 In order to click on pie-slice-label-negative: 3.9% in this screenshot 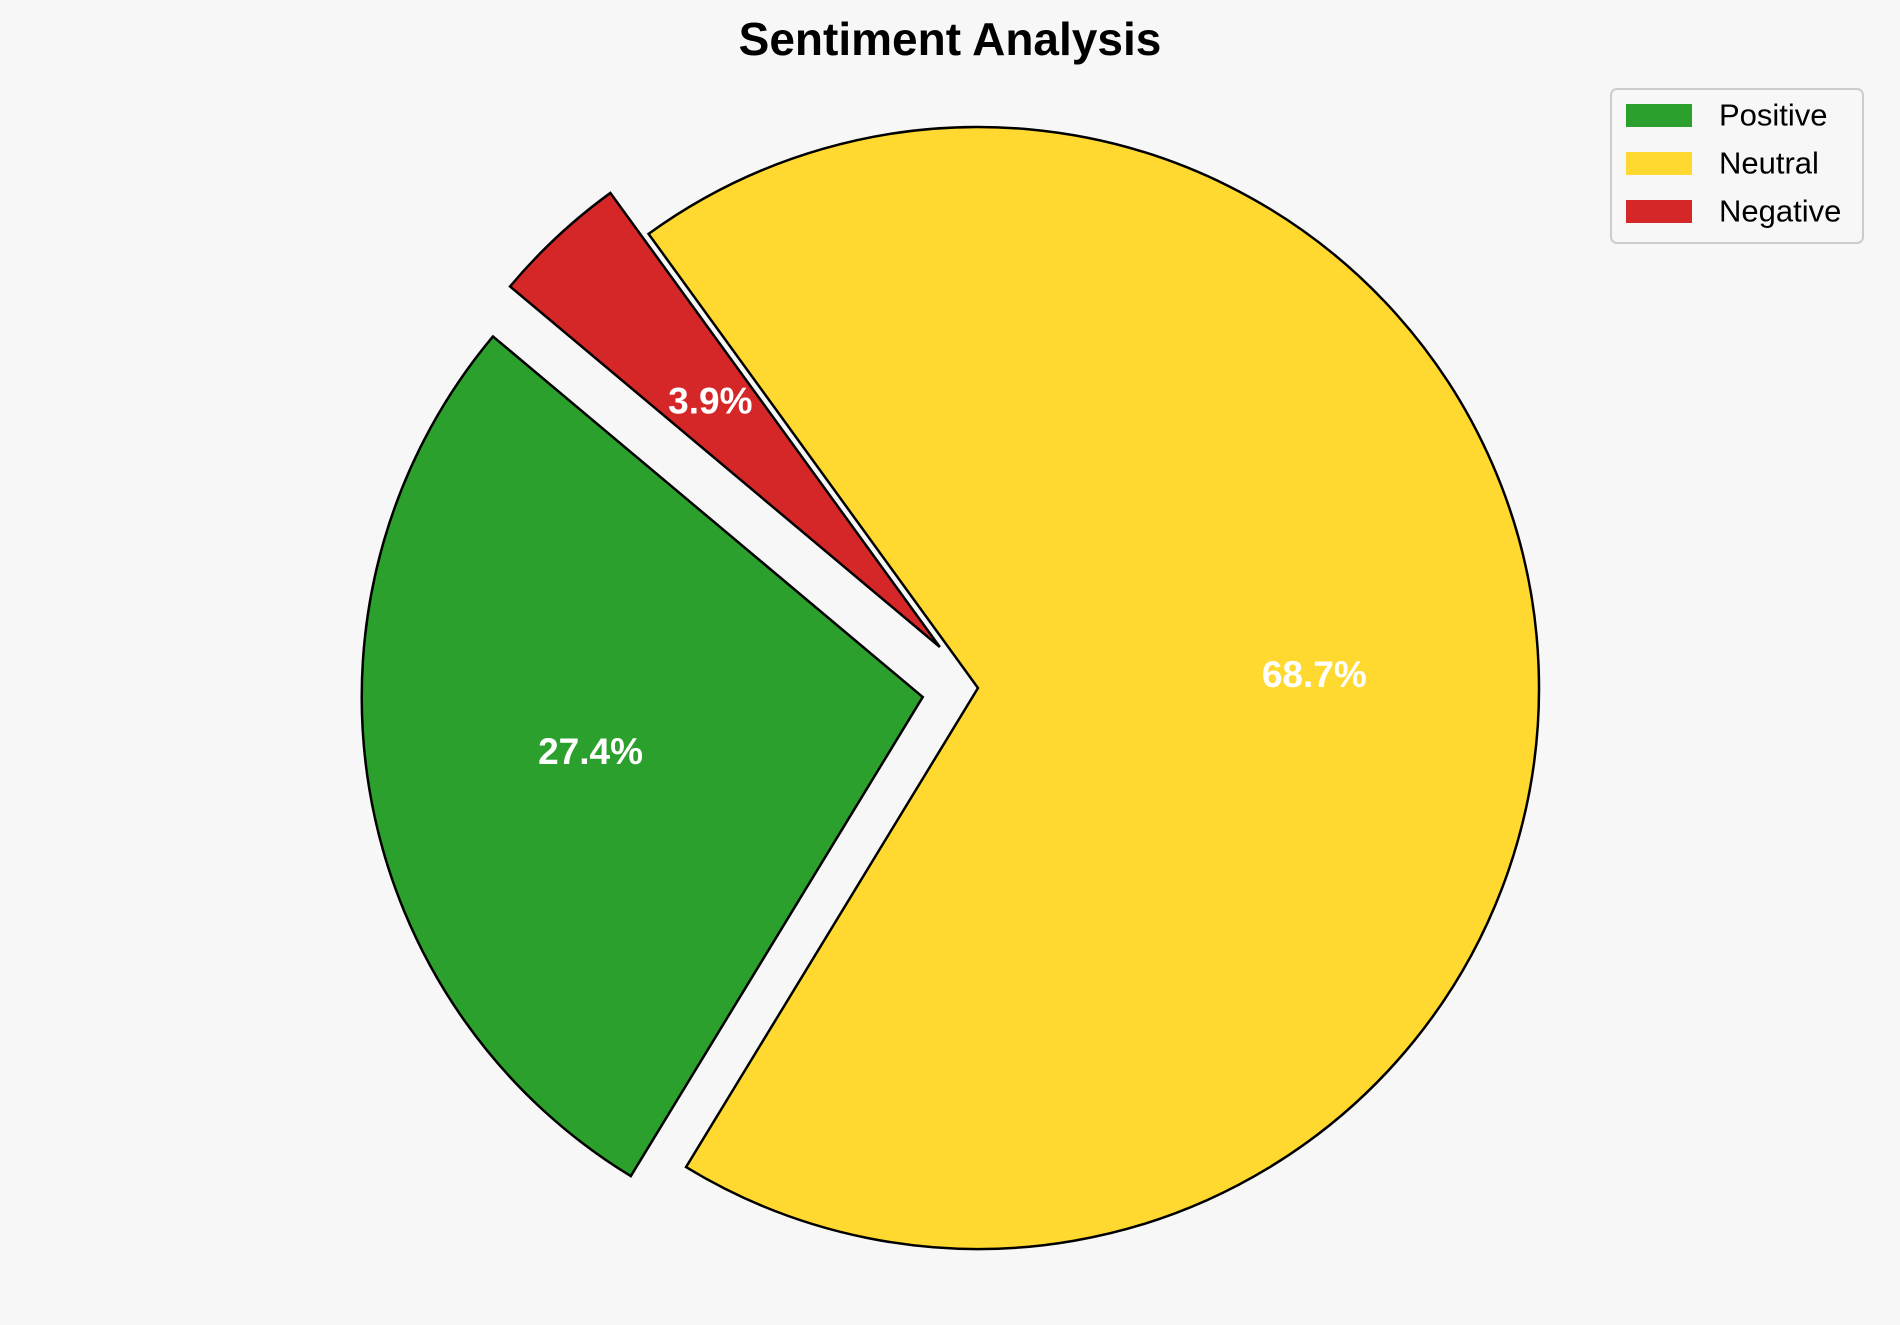, I will do `click(710, 400)`.